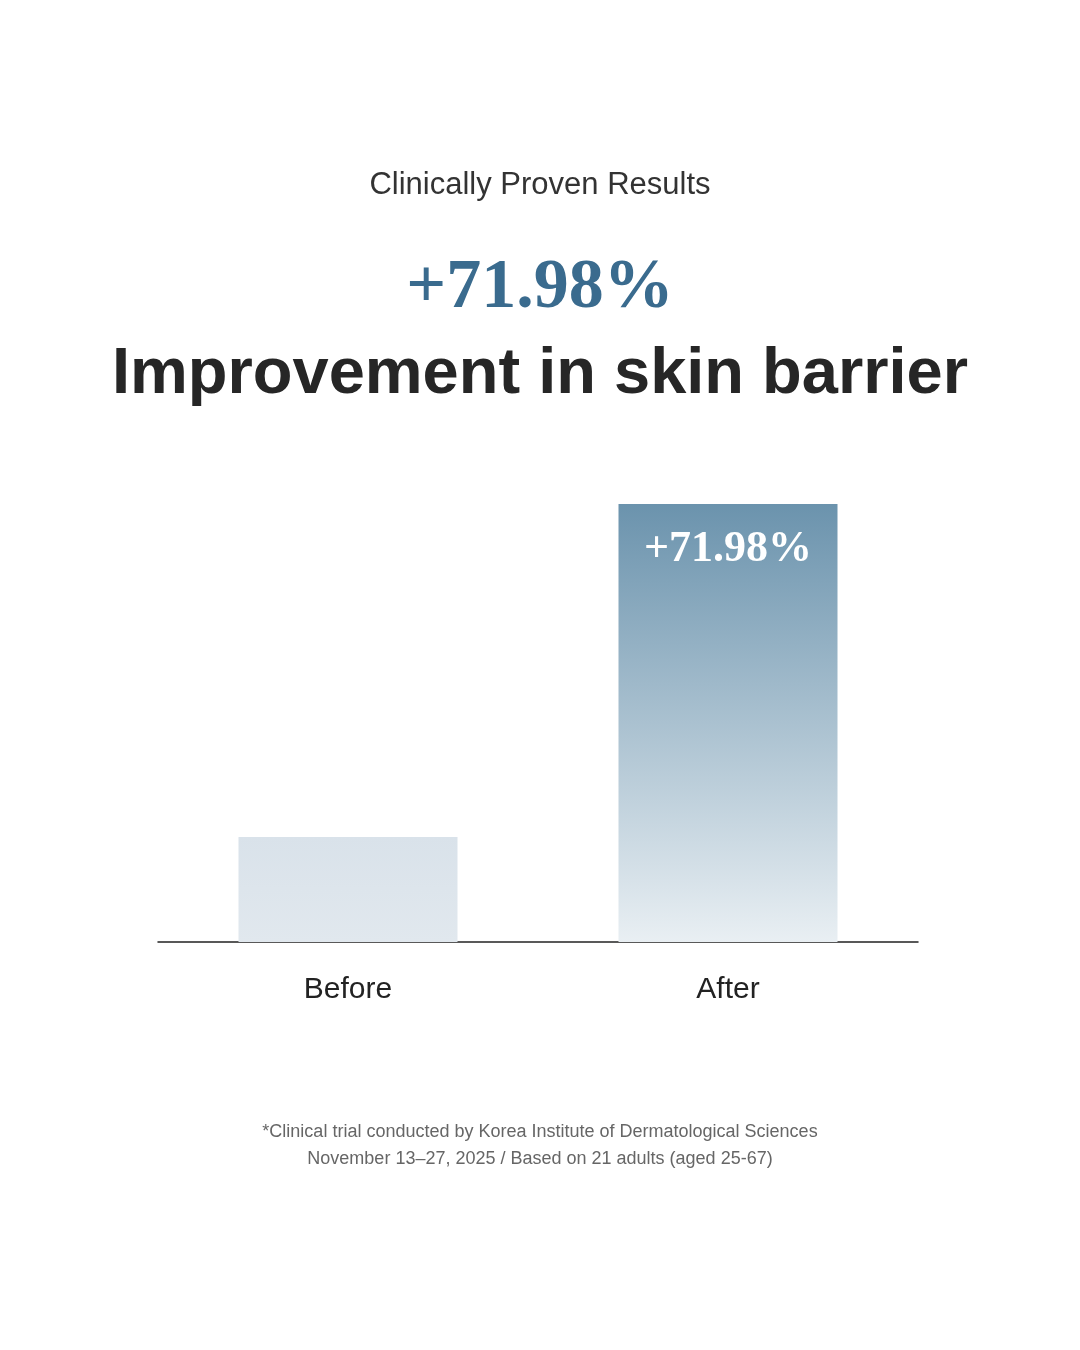  Describe the element at coordinates (728, 546) in the screenshot. I see `annotation: +71.98%` at that location.